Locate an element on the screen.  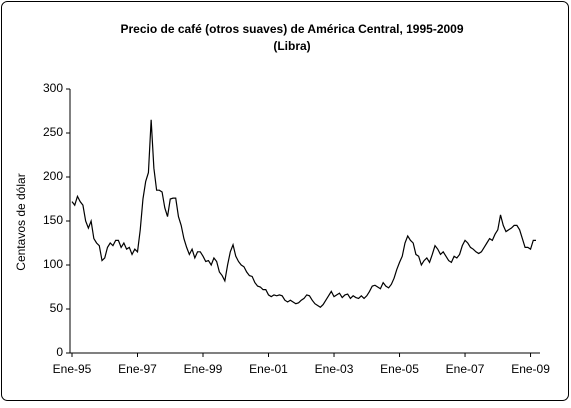
x-tick-label: Ene-99 is located at coordinates (203, 369).